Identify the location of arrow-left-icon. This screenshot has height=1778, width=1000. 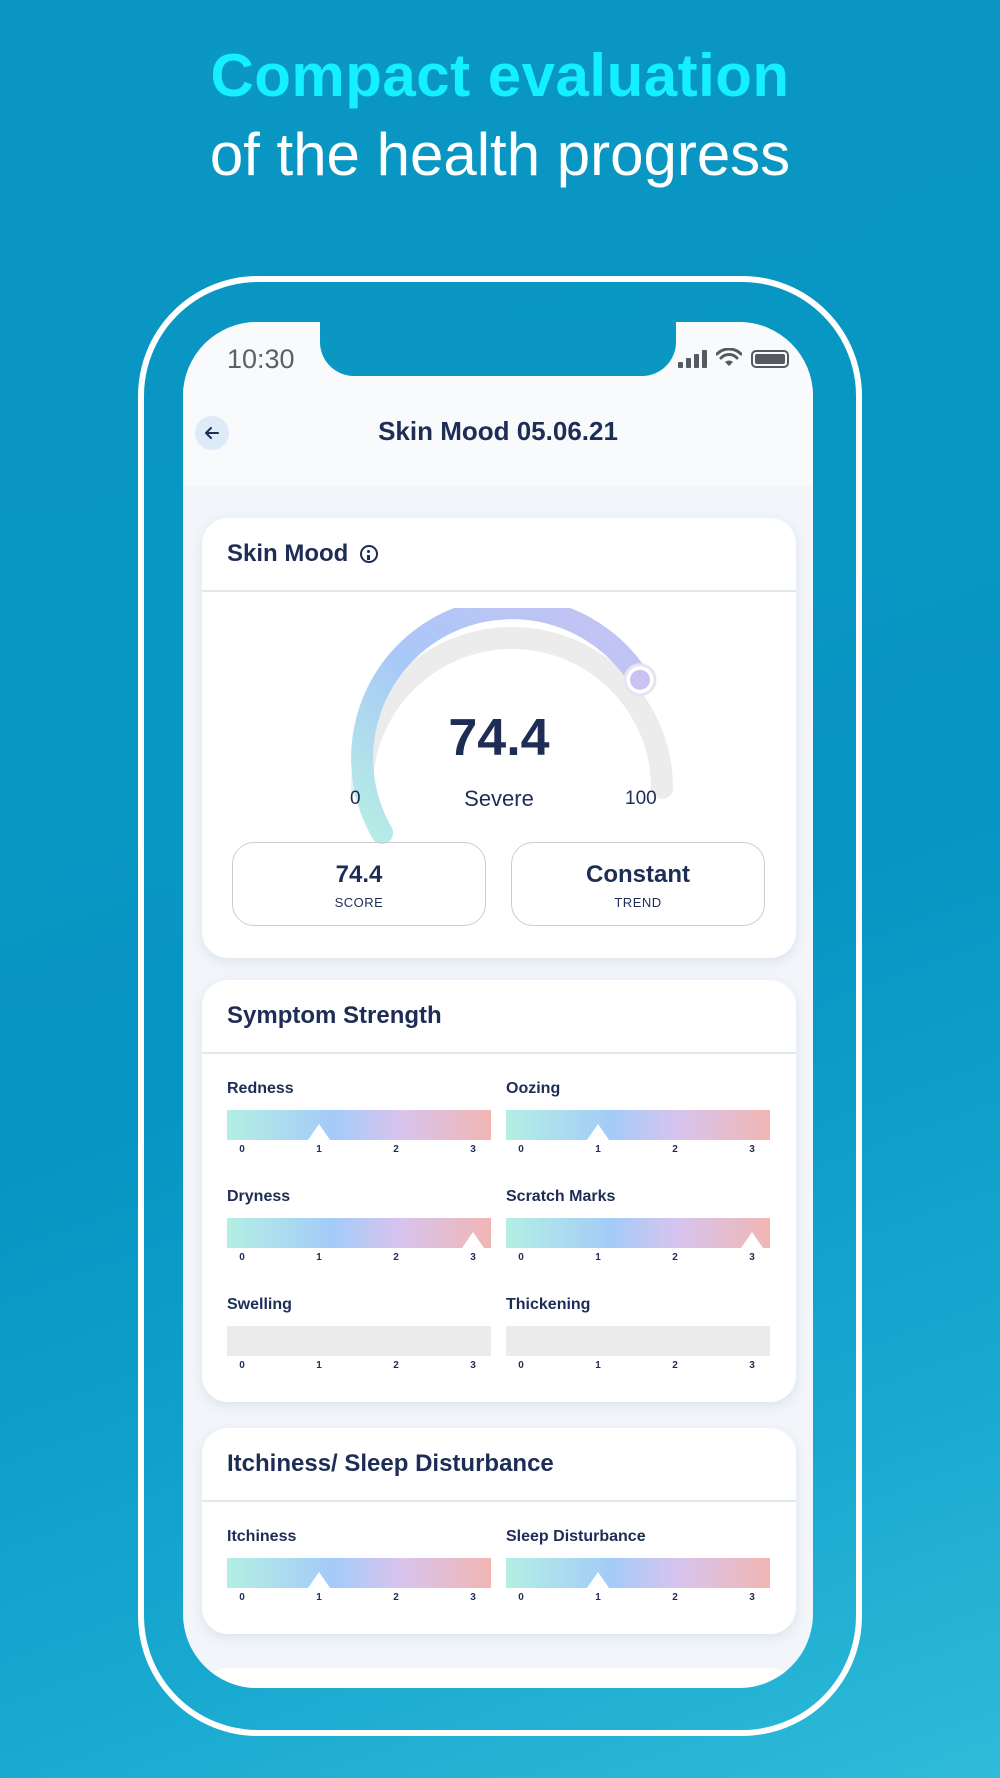
(212, 433).